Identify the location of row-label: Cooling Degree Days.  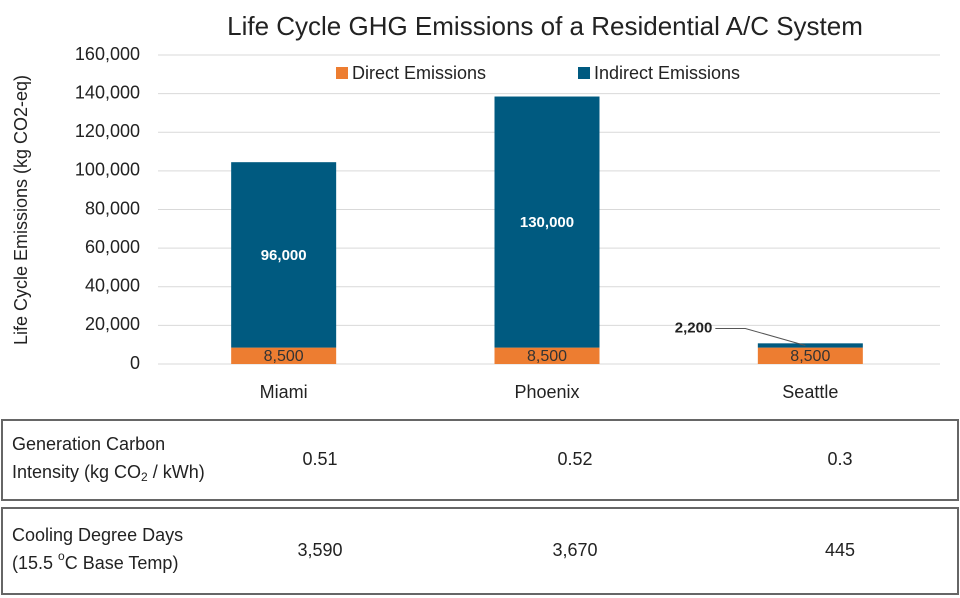
(97, 535).